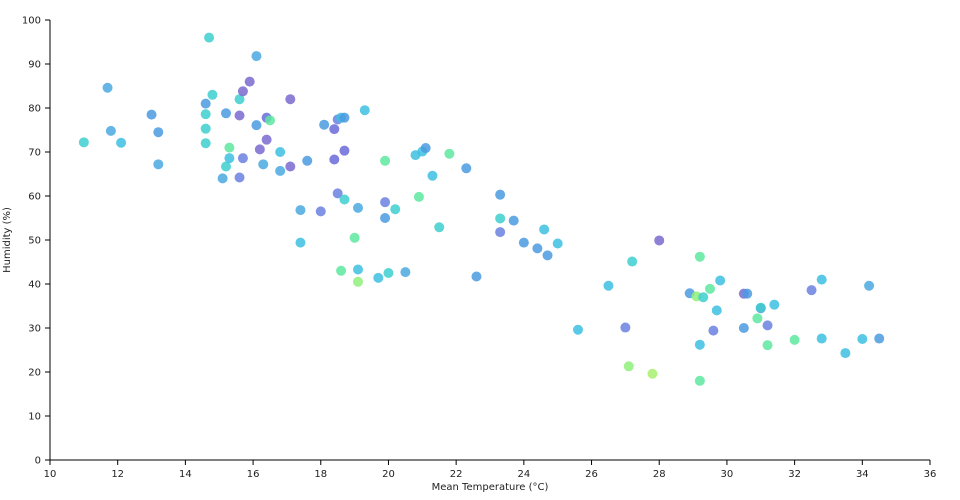  Describe the element at coordinates (34, 109) in the screenshot. I see `y-tick-label: 80` at that location.